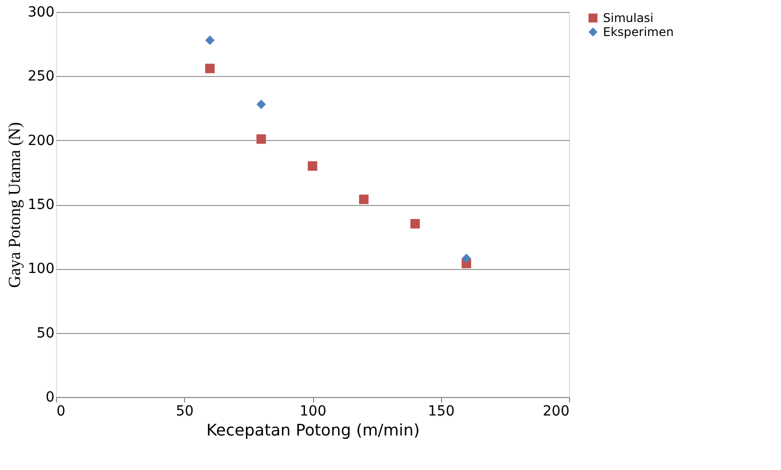  What do you see at coordinates (41, 269) in the screenshot?
I see `y-tick-label: 100` at bounding box center [41, 269].